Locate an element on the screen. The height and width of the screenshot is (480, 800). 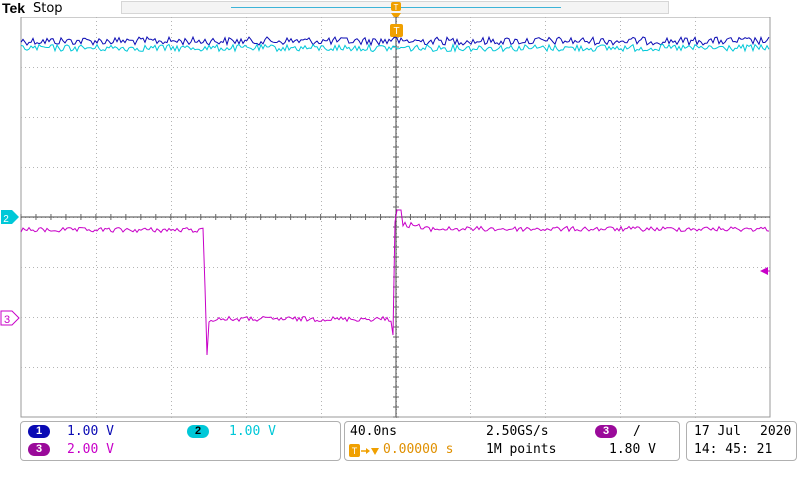
record-length: 1M points is located at coordinates (521, 449).